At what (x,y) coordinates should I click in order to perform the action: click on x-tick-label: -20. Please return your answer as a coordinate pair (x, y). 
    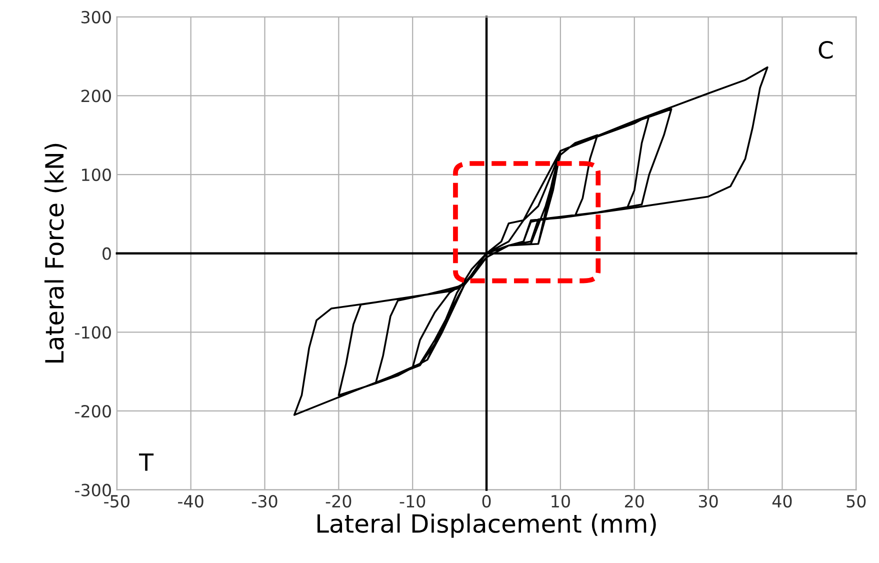
    Looking at the image, I should click on (339, 501).